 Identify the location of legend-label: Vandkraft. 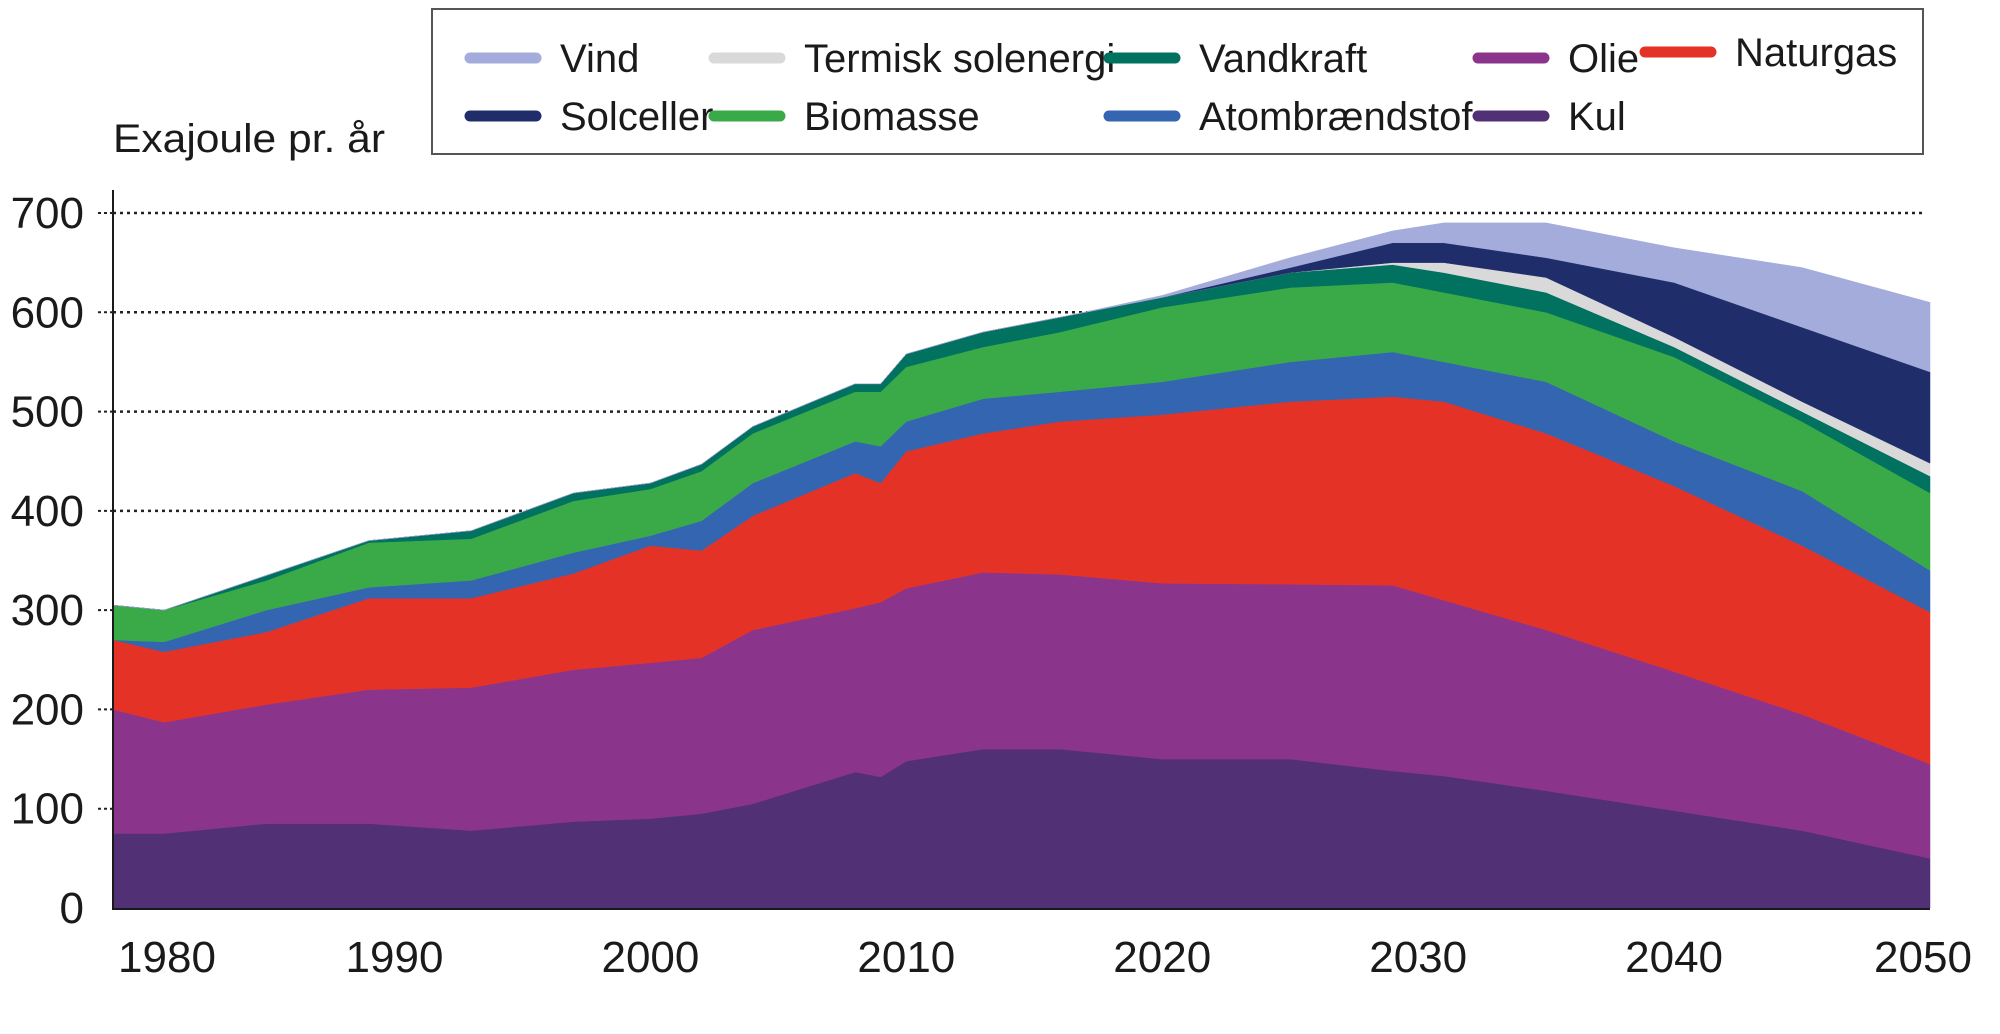
(1283, 59).